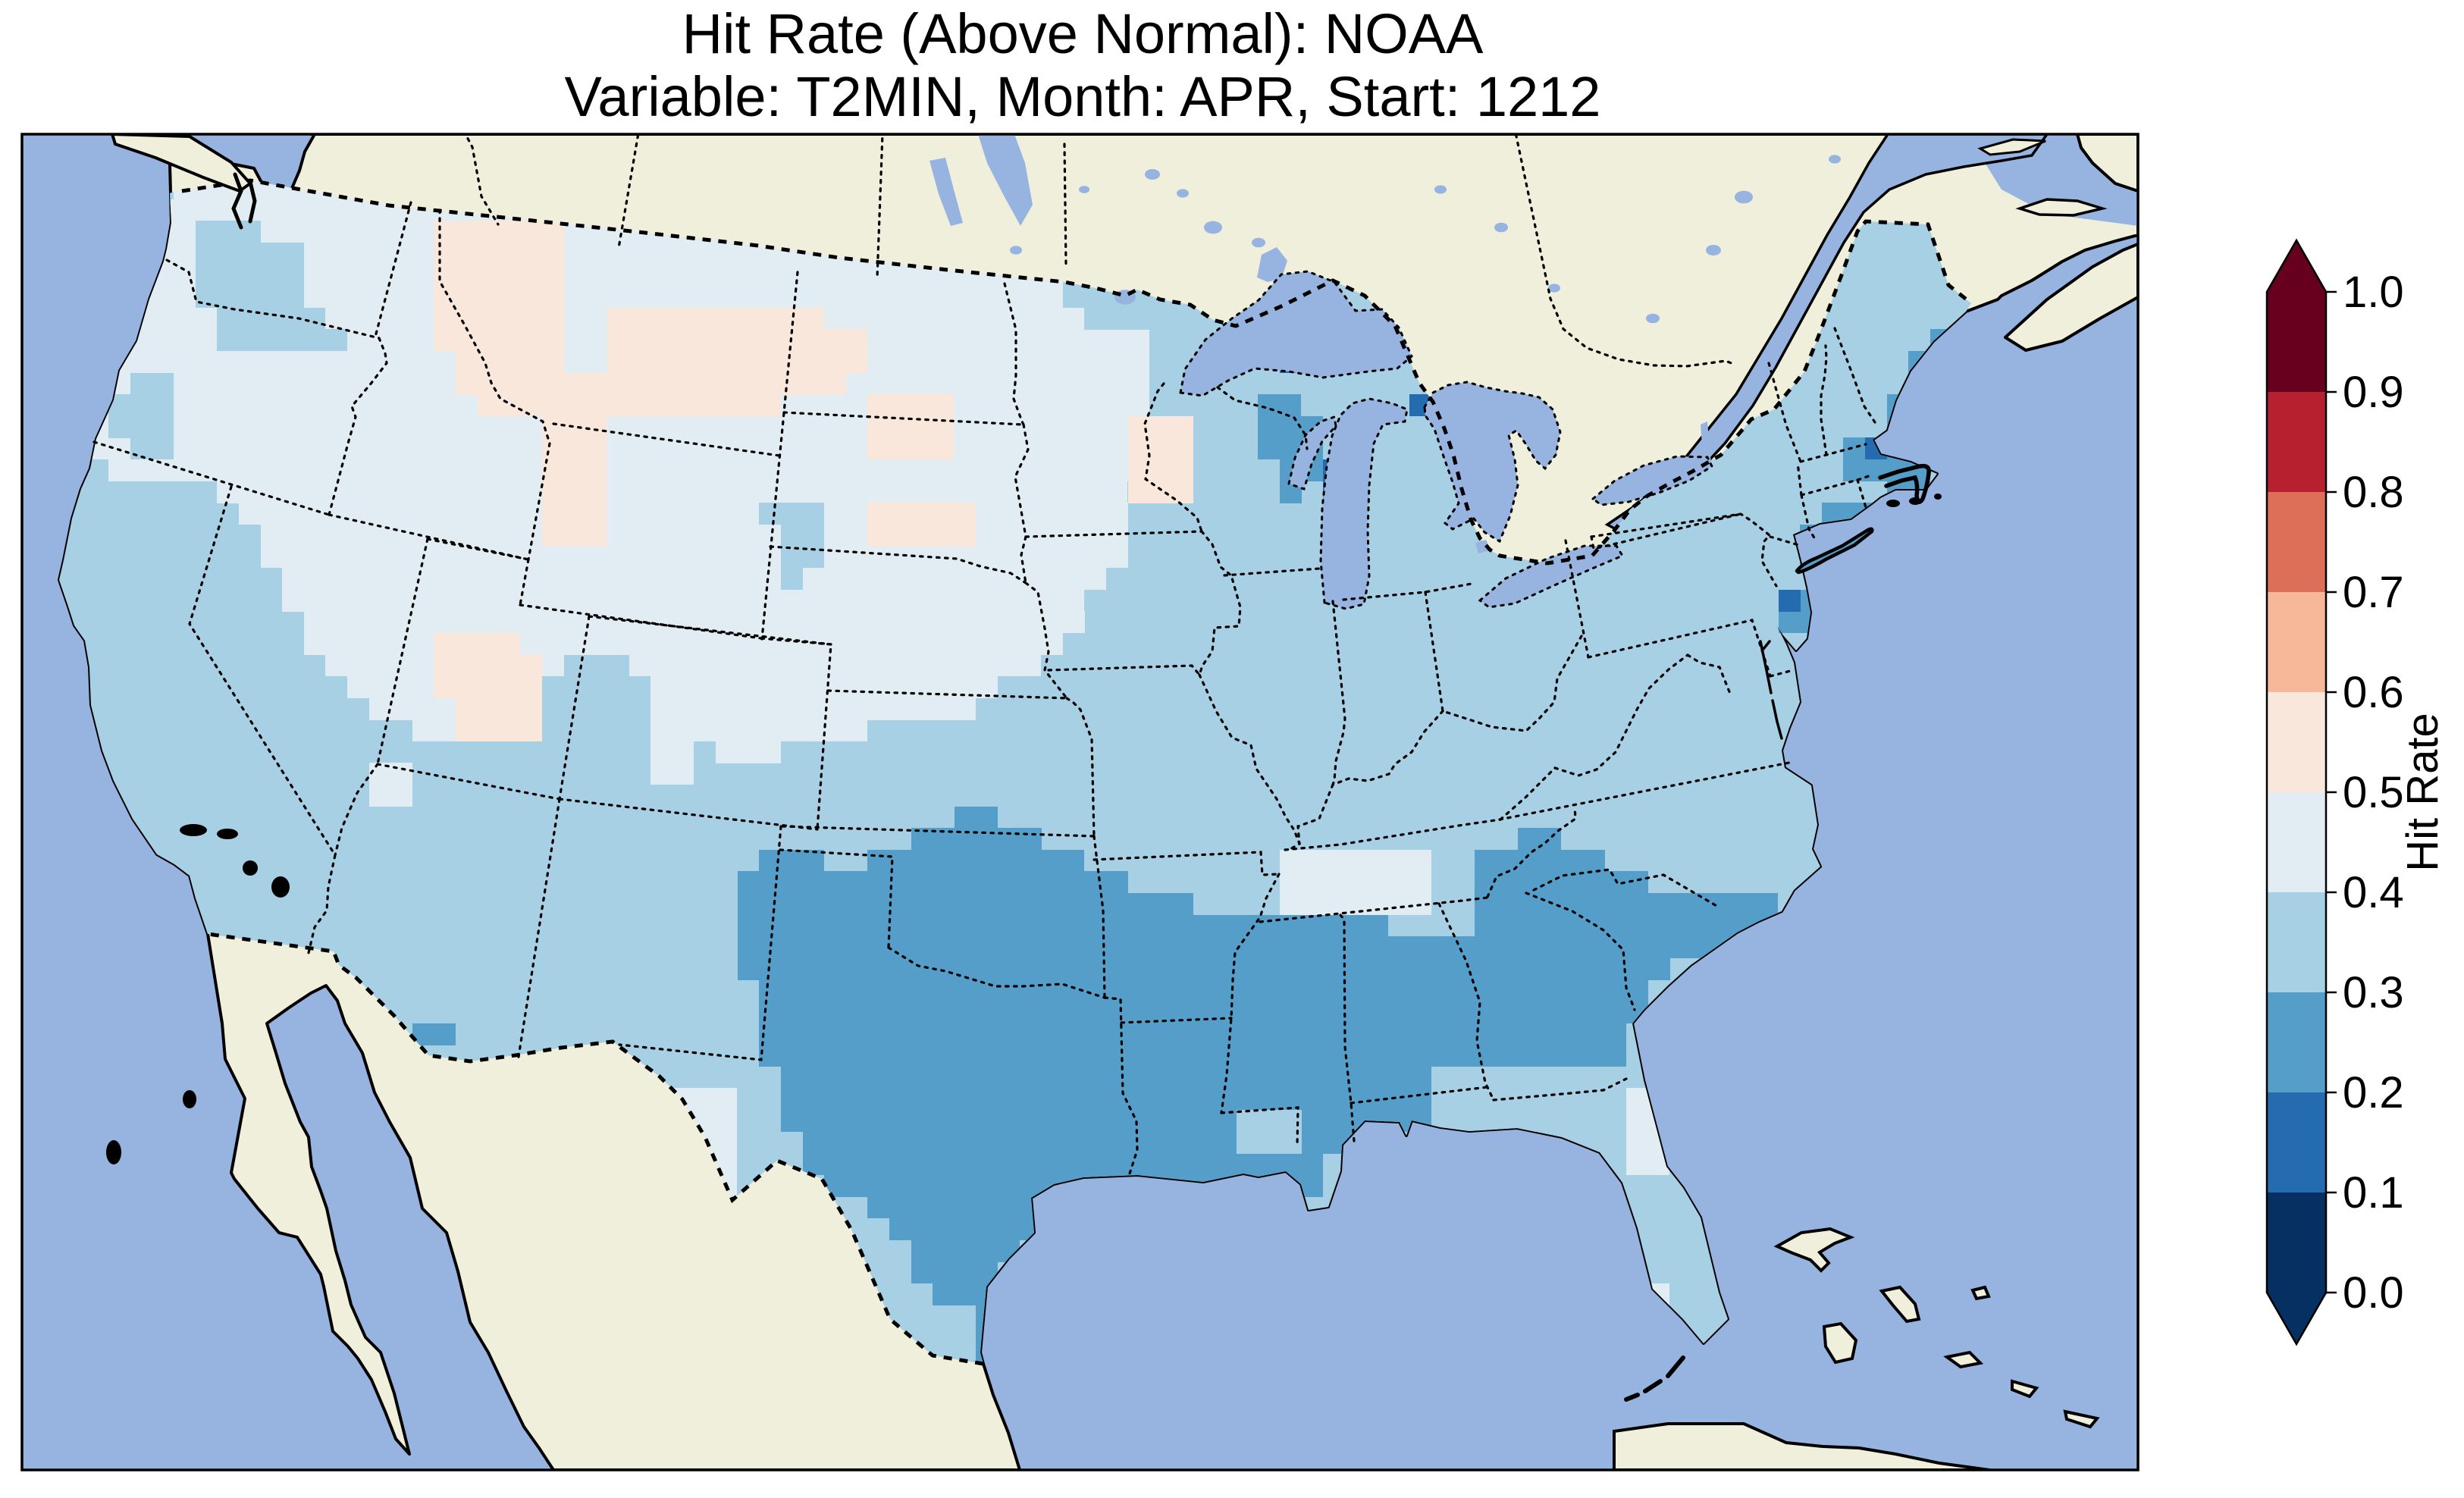 The height and width of the screenshot is (1498, 2464). I want to click on svg-text: 0.6, so click(2374, 692).